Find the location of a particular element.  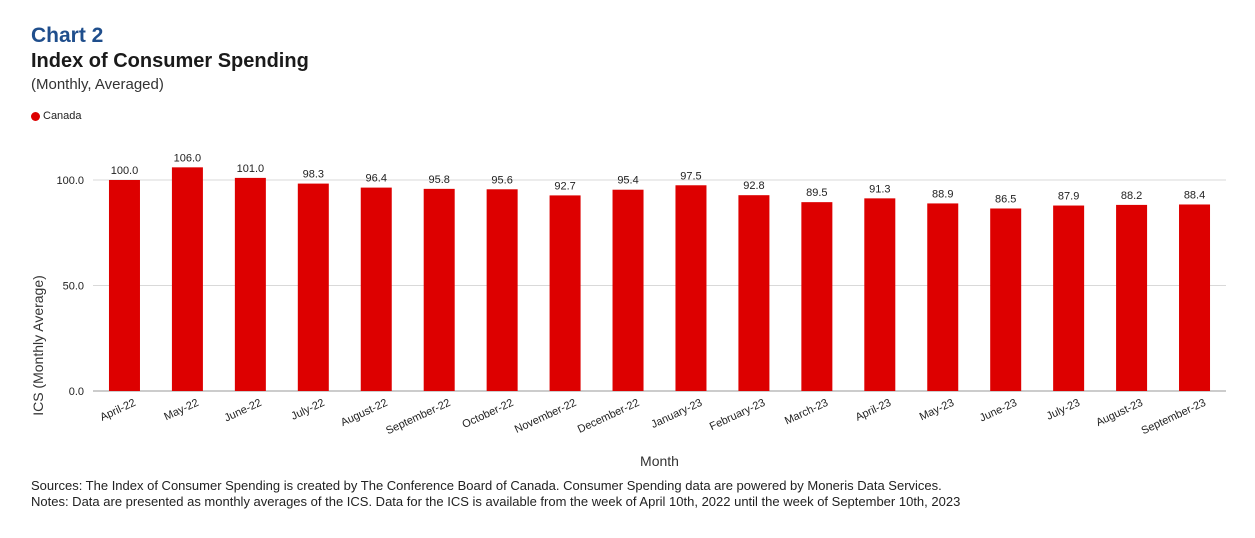

chart-title: Index of Consumer Spending is located at coordinates (170, 61).